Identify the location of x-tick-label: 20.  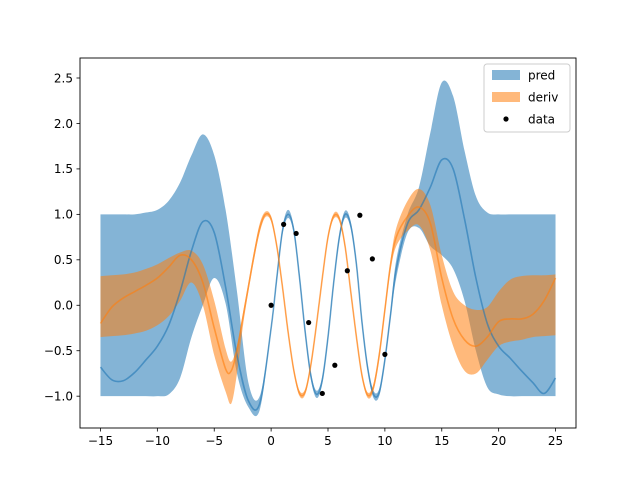
(498, 441).